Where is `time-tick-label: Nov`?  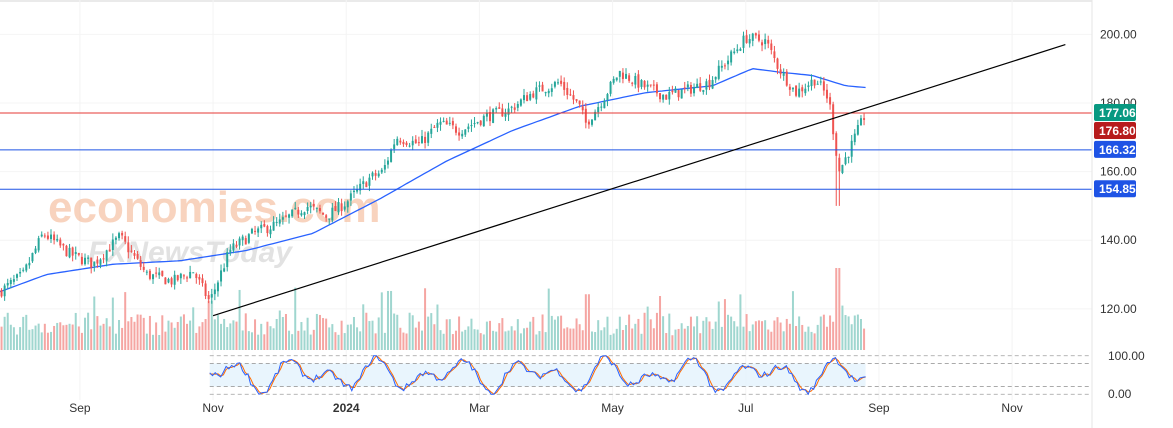
time-tick-label: Nov is located at coordinates (1011, 408).